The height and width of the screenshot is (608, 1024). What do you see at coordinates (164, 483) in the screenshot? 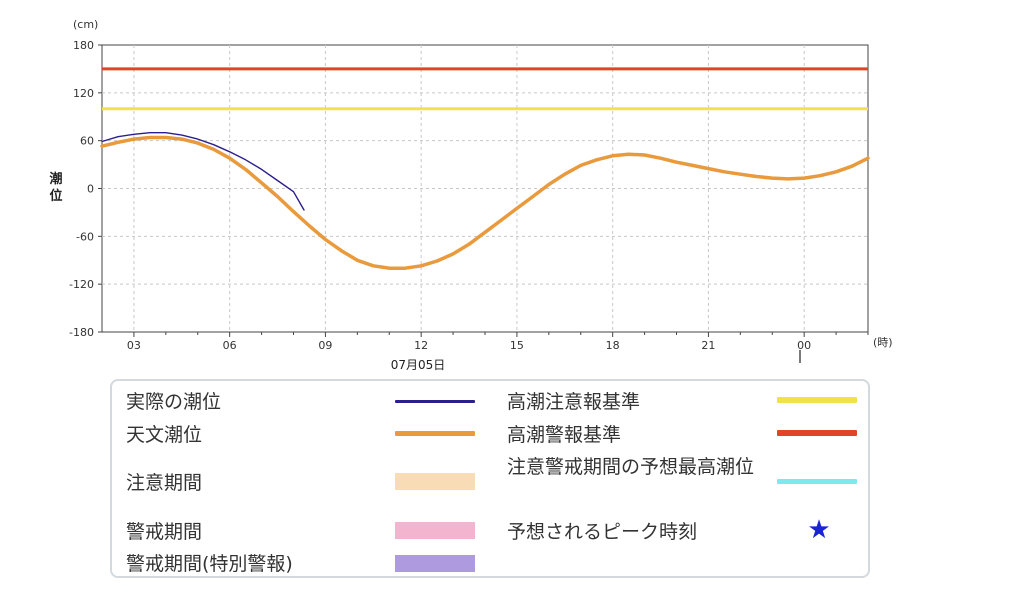
I see `legend-label-caution-period: 注意期間` at bounding box center [164, 483].